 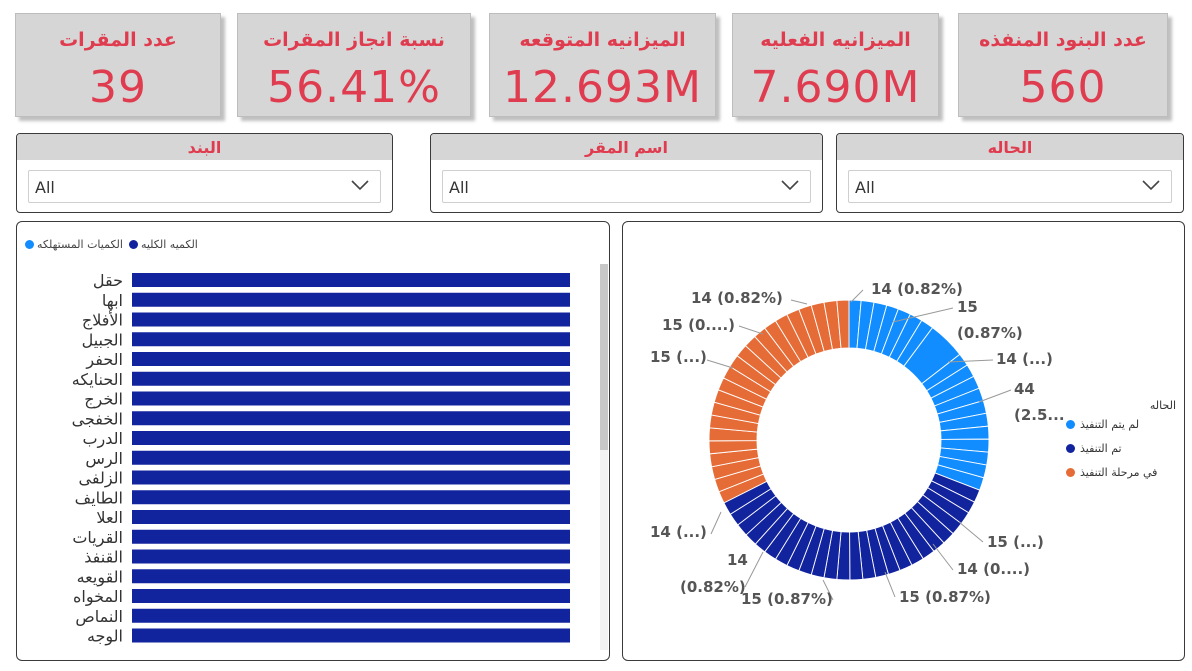 What do you see at coordinates (787, 599) in the screenshot?
I see `data-label: 15 (0.87%)` at bounding box center [787, 599].